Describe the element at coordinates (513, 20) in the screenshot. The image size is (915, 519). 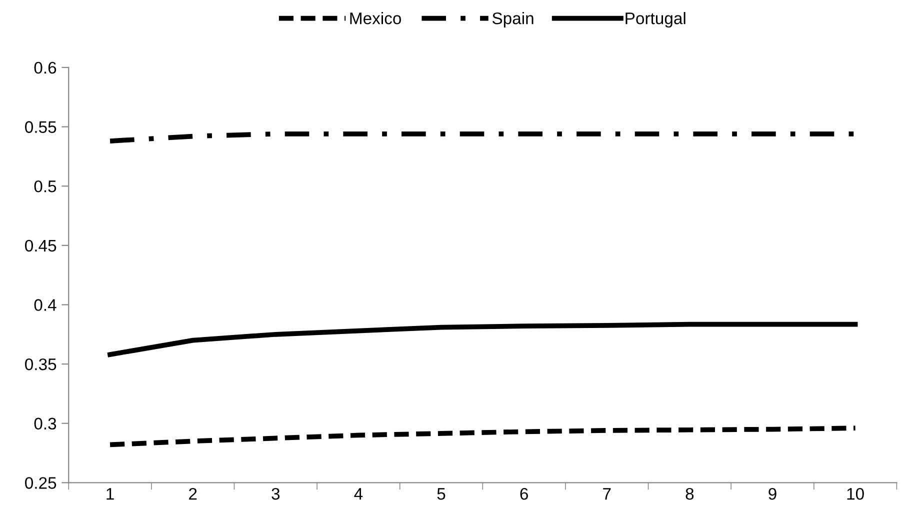
I see `legend-label: Spain` at that location.